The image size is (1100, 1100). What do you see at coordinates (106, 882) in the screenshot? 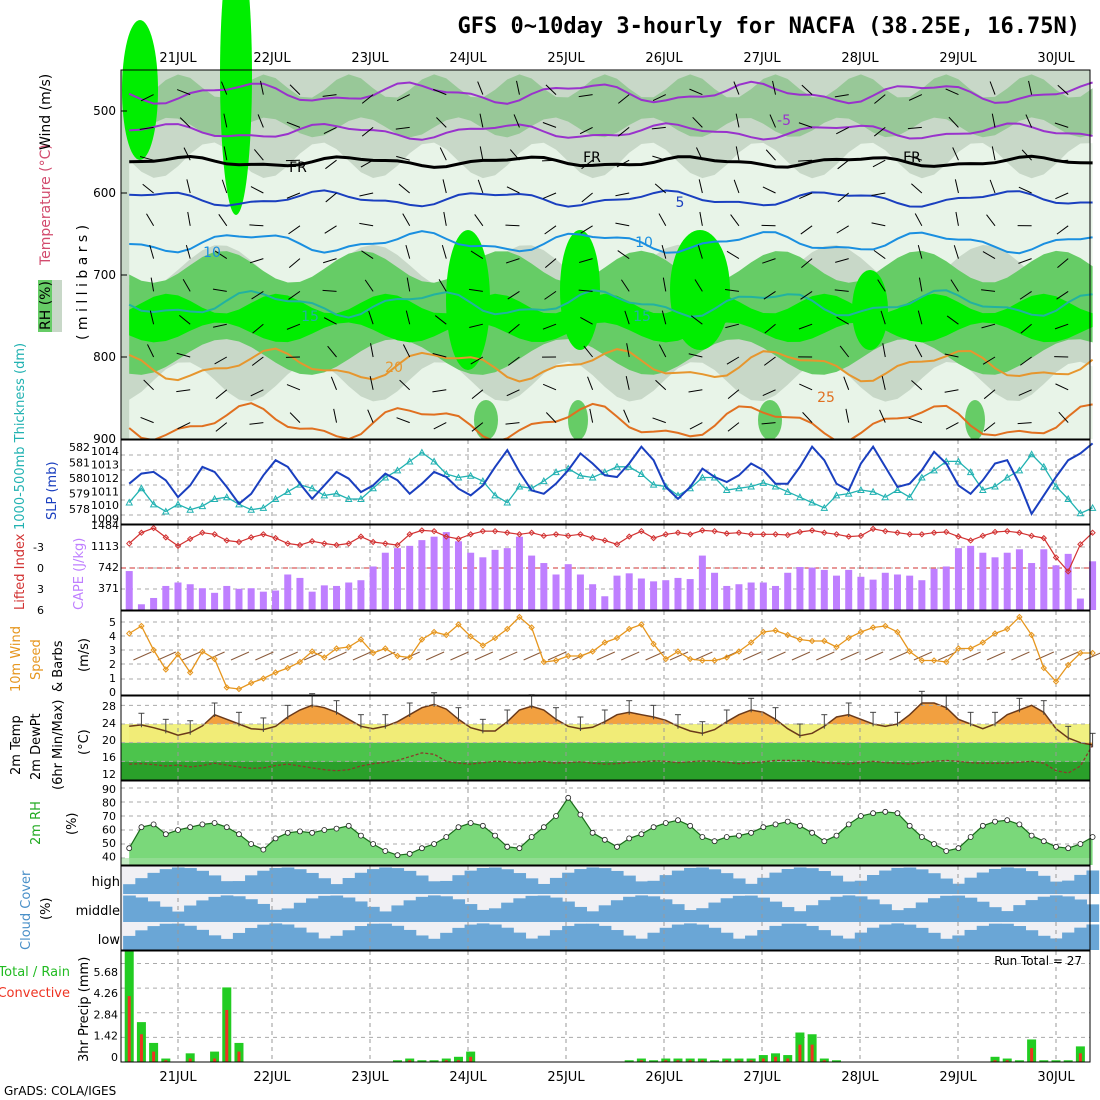
I see `cloud-level-label: high` at bounding box center [106, 882].